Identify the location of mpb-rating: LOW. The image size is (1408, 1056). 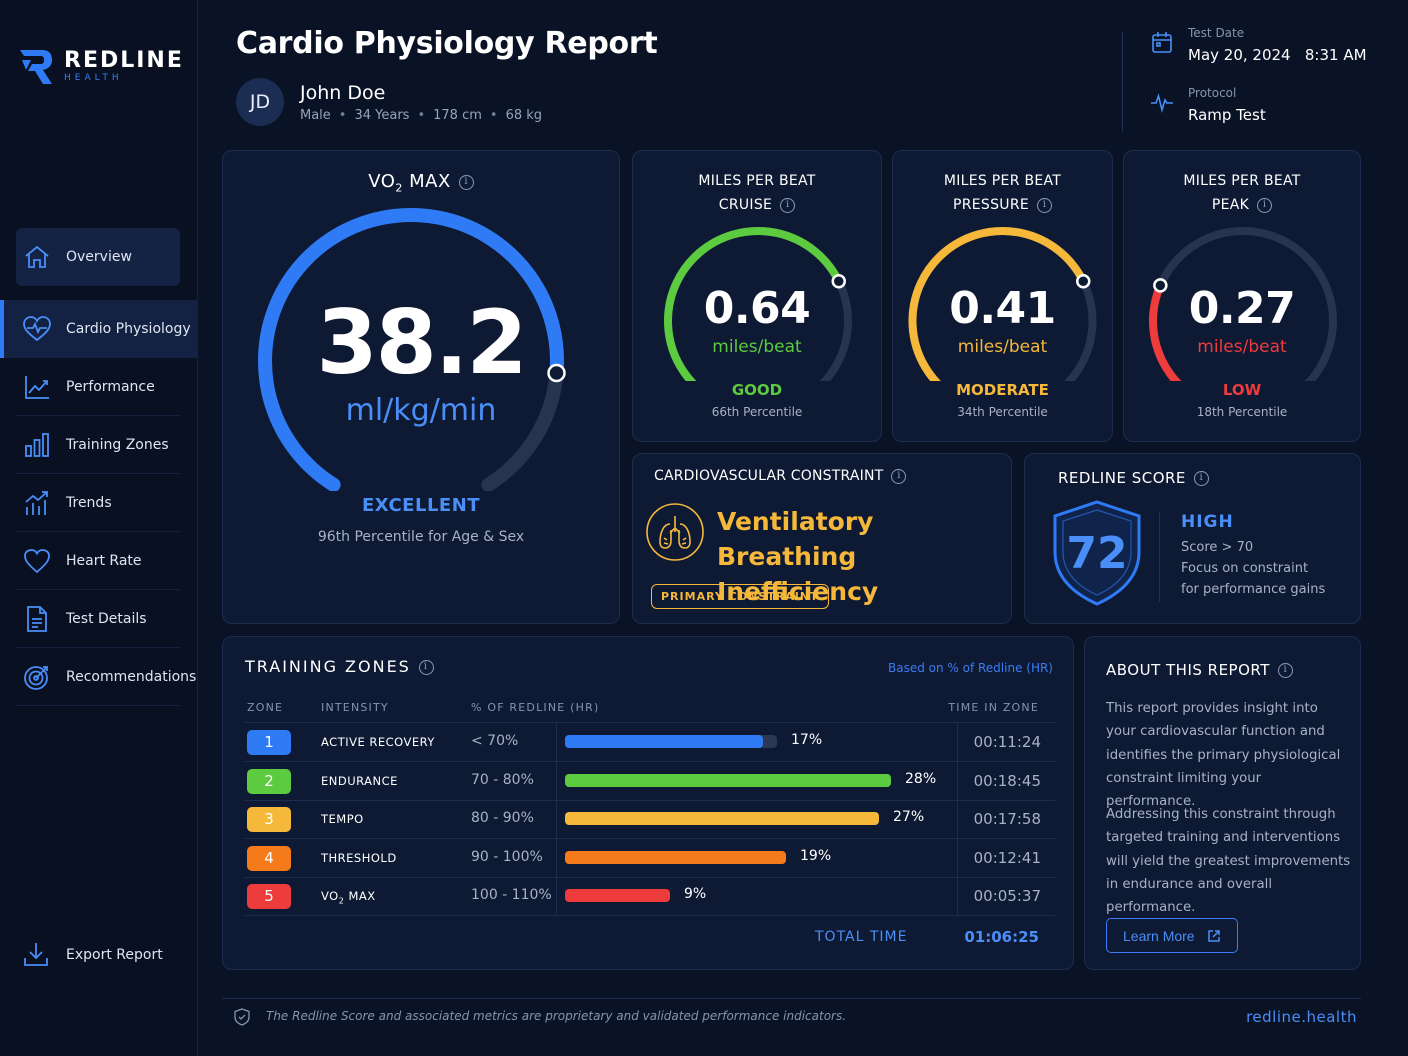
(1242, 390).